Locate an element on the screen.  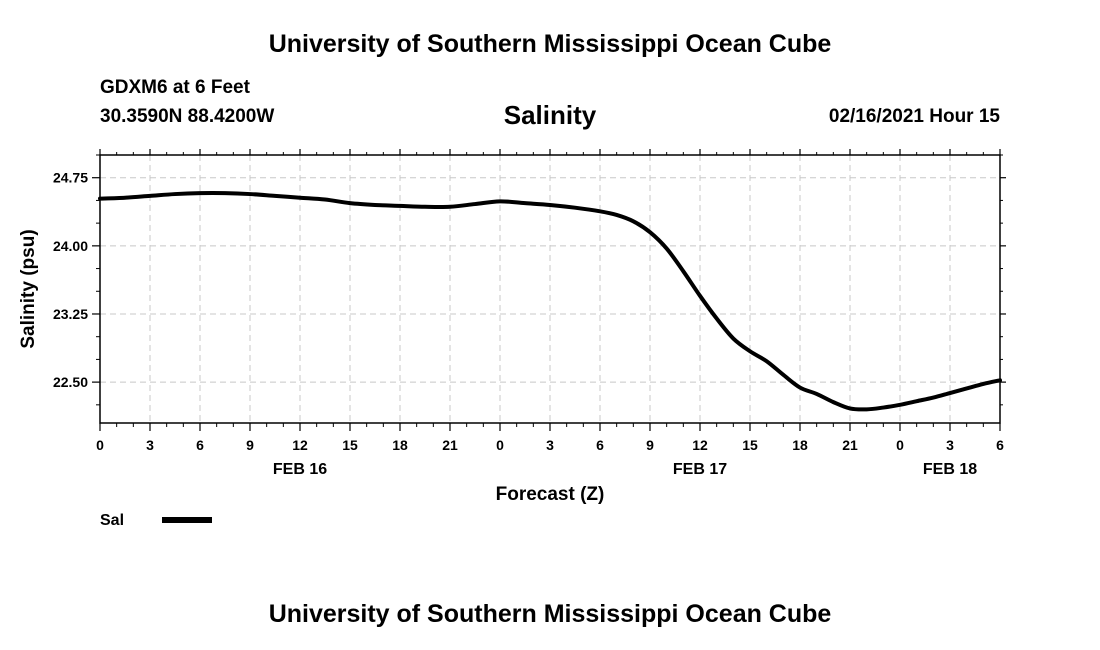
date-label: FEB 17 is located at coordinates (700, 469).